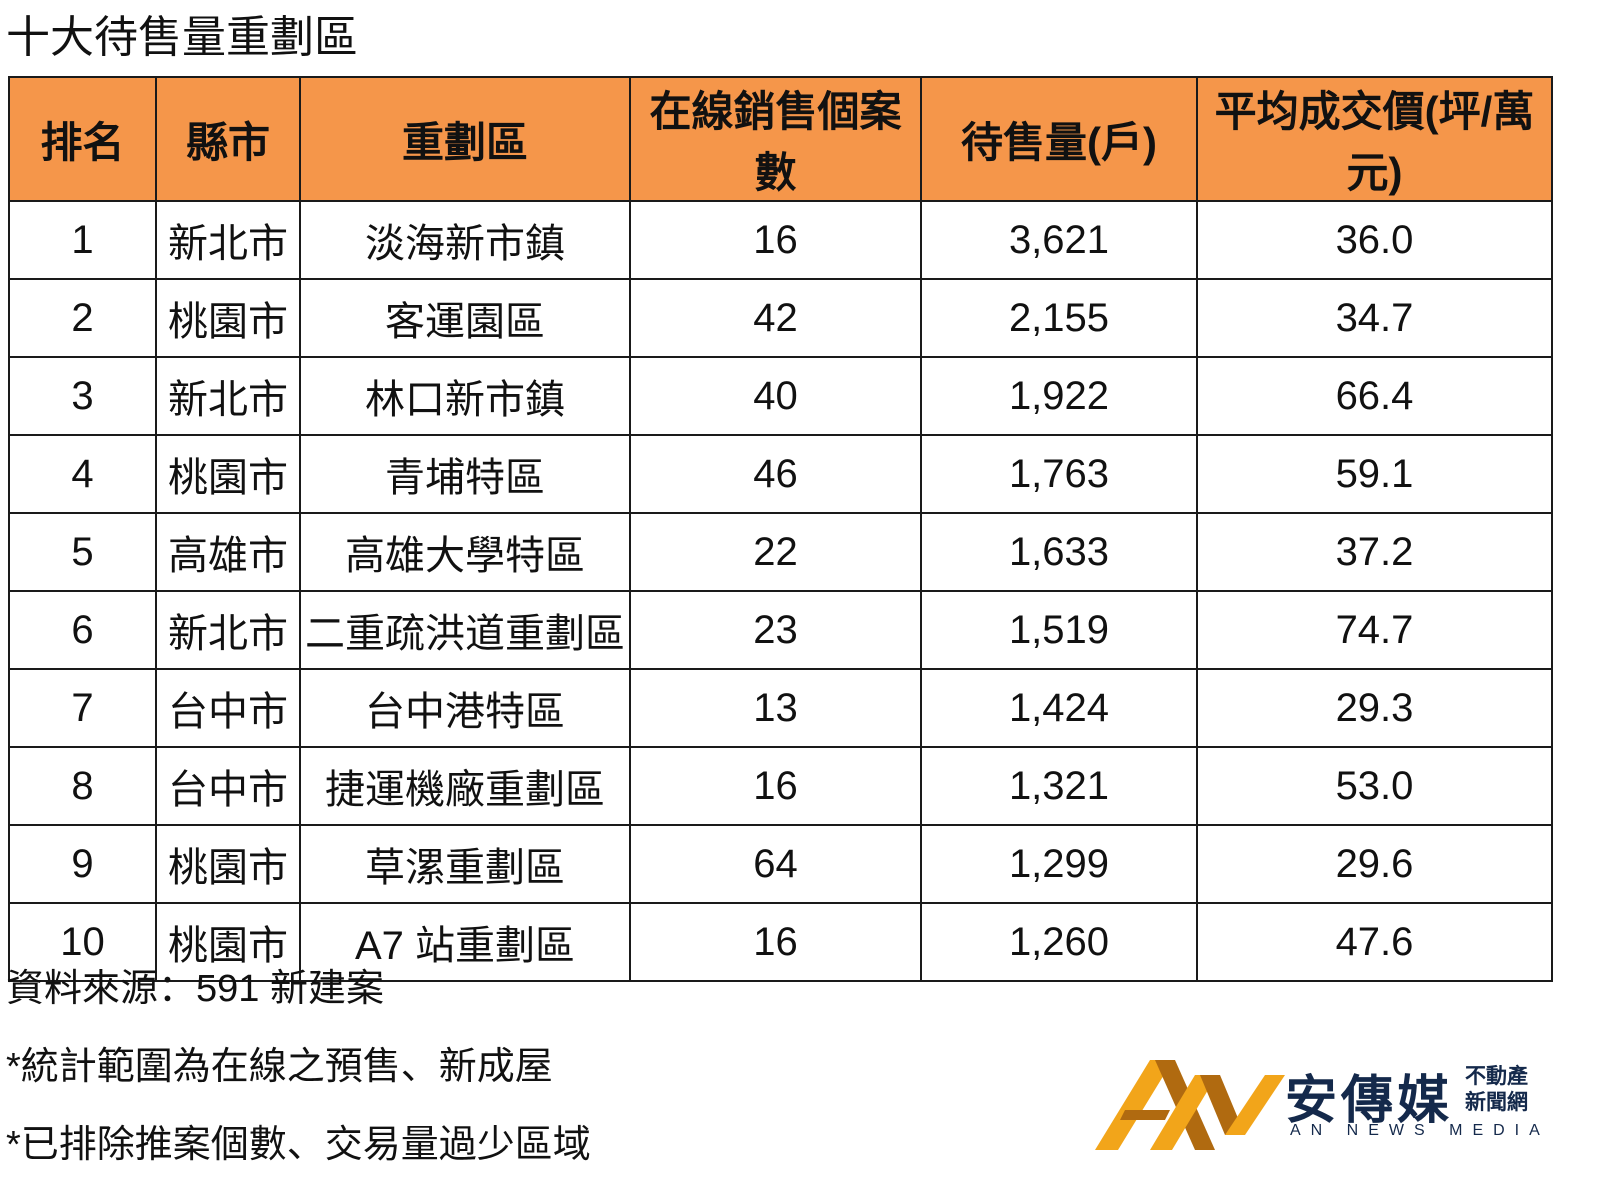 This screenshot has height=1200, width=1600. I want to click on cell-price: 34.7, so click(1374, 318).